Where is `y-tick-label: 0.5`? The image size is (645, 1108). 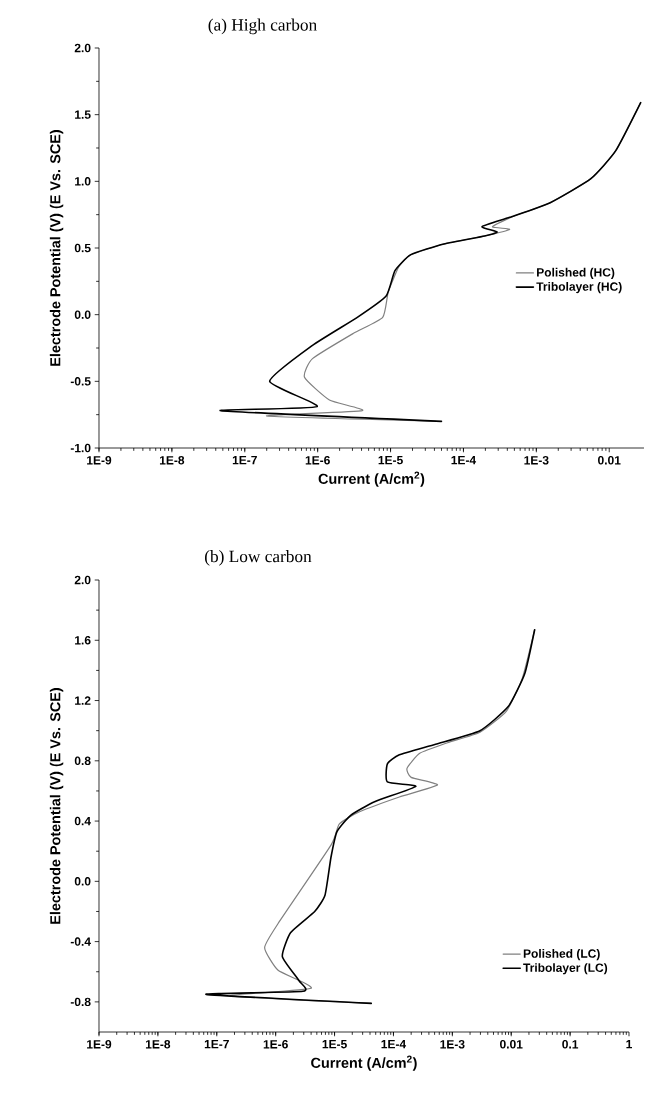 y-tick-label: 0.5 is located at coordinates (82, 248).